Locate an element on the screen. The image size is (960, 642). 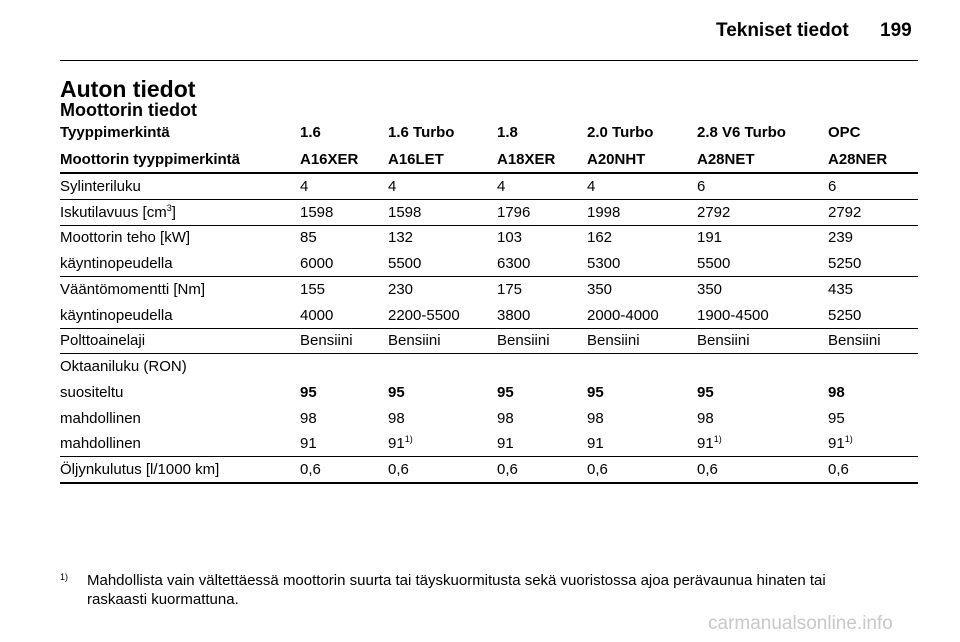
table-cell: A28NER is located at coordinates (858, 159).